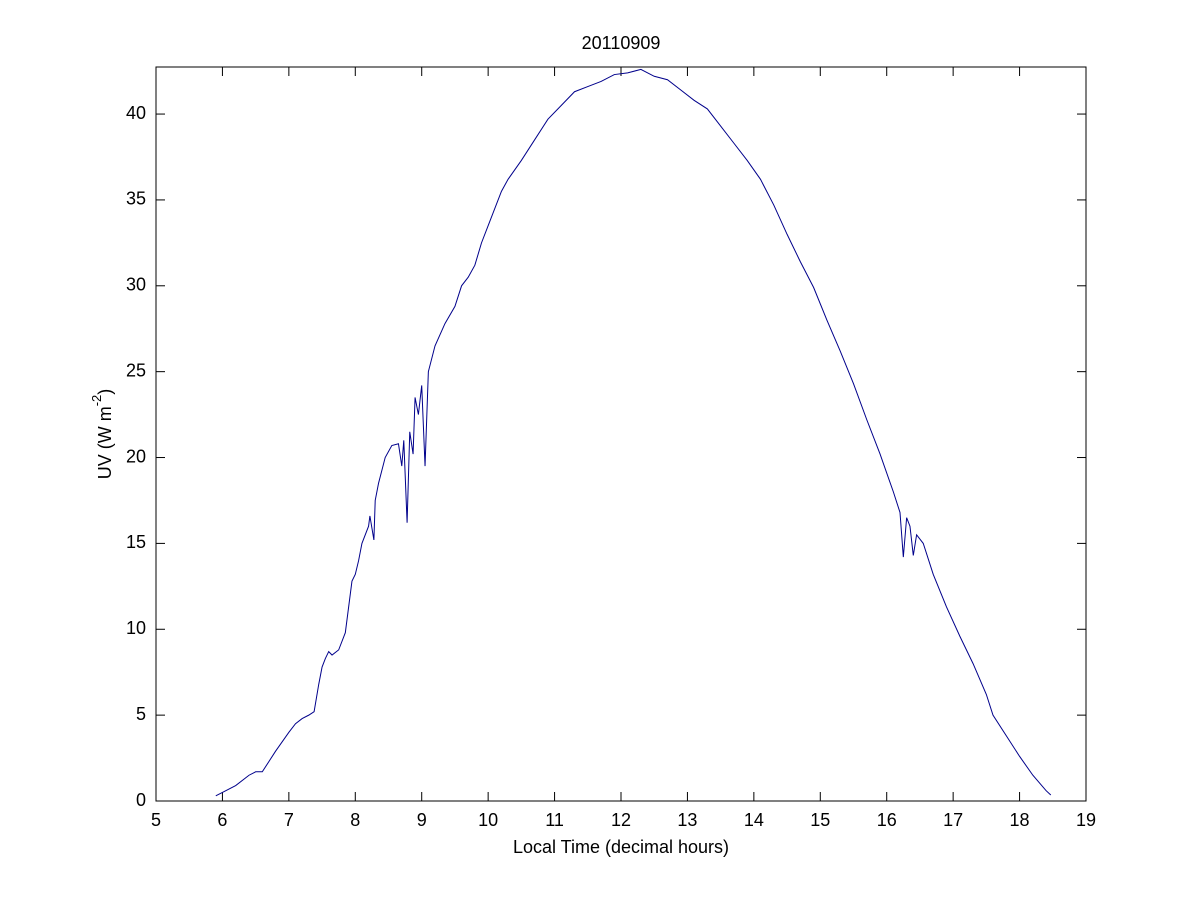 Image resolution: width=1200 pixels, height=900 pixels. What do you see at coordinates (422, 820) in the screenshot?
I see `x-tick-label: 9` at bounding box center [422, 820].